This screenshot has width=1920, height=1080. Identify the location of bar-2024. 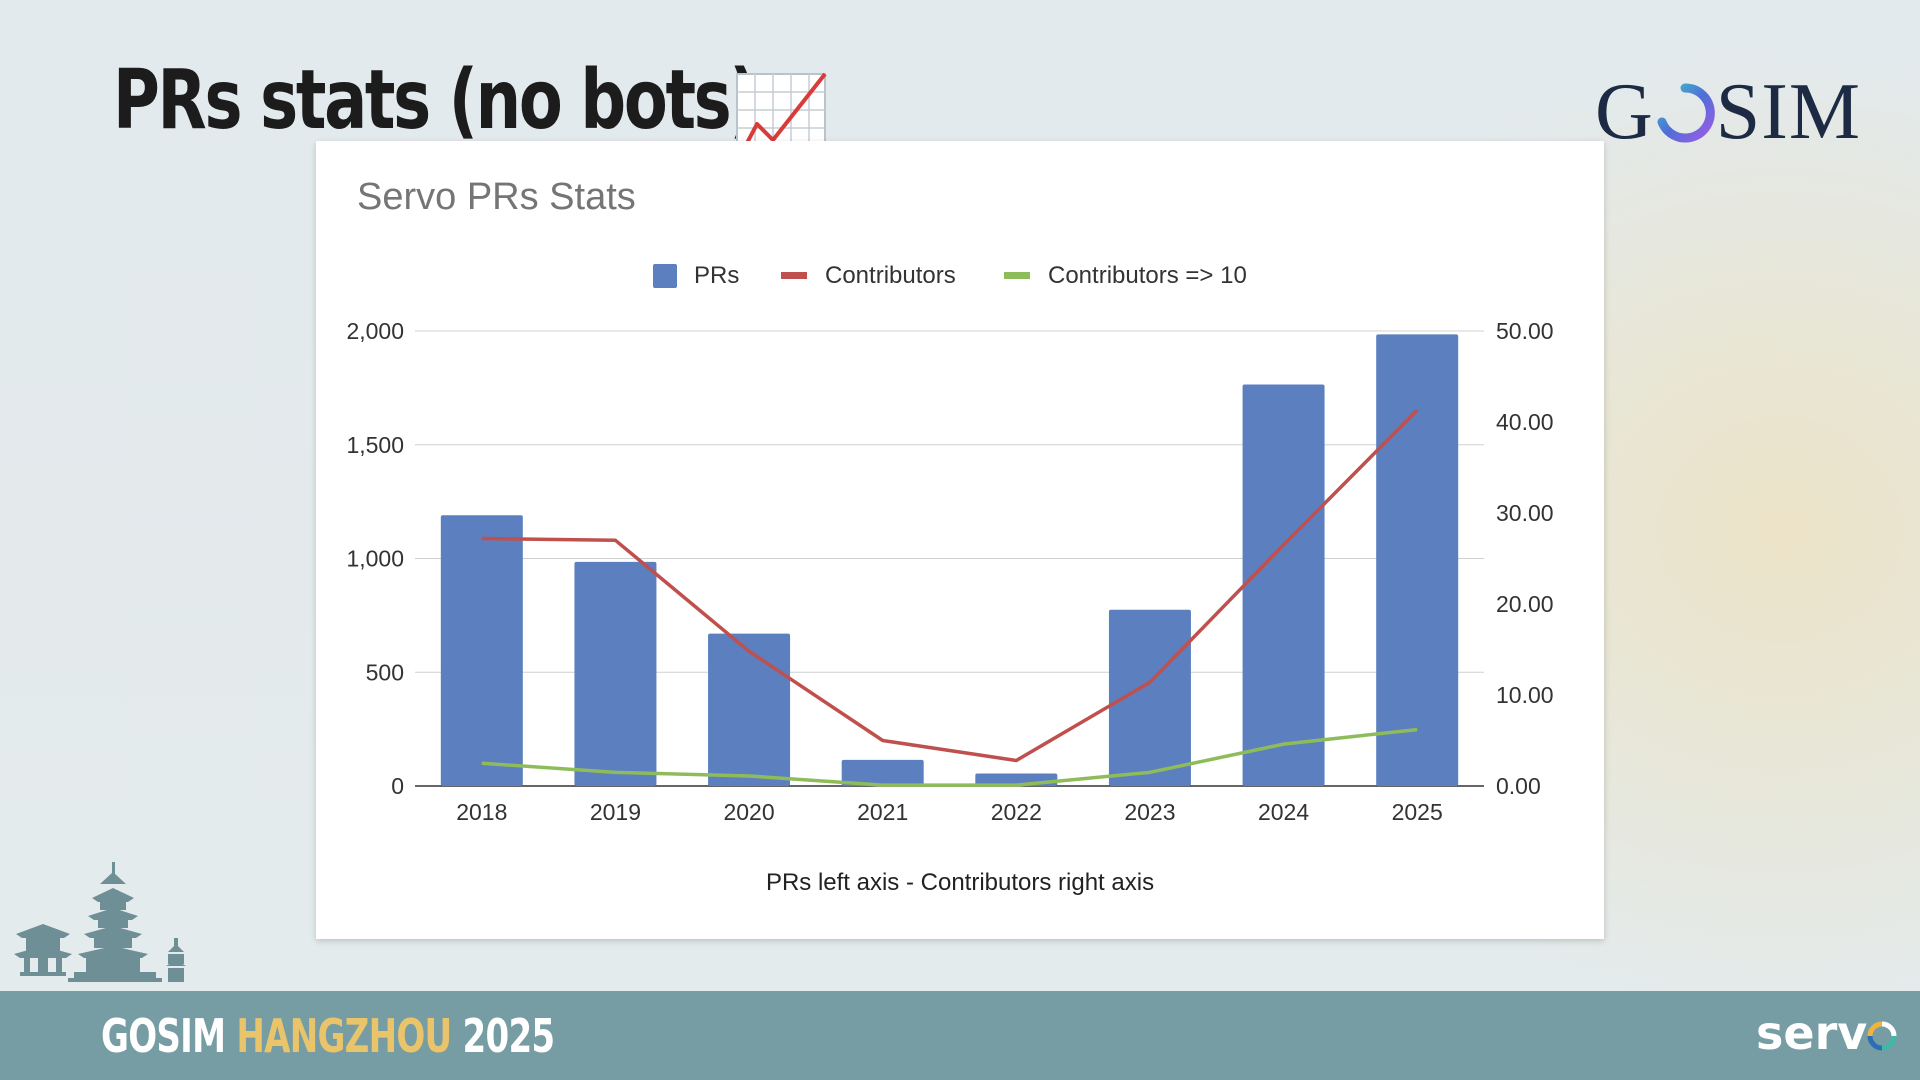
(1283, 585).